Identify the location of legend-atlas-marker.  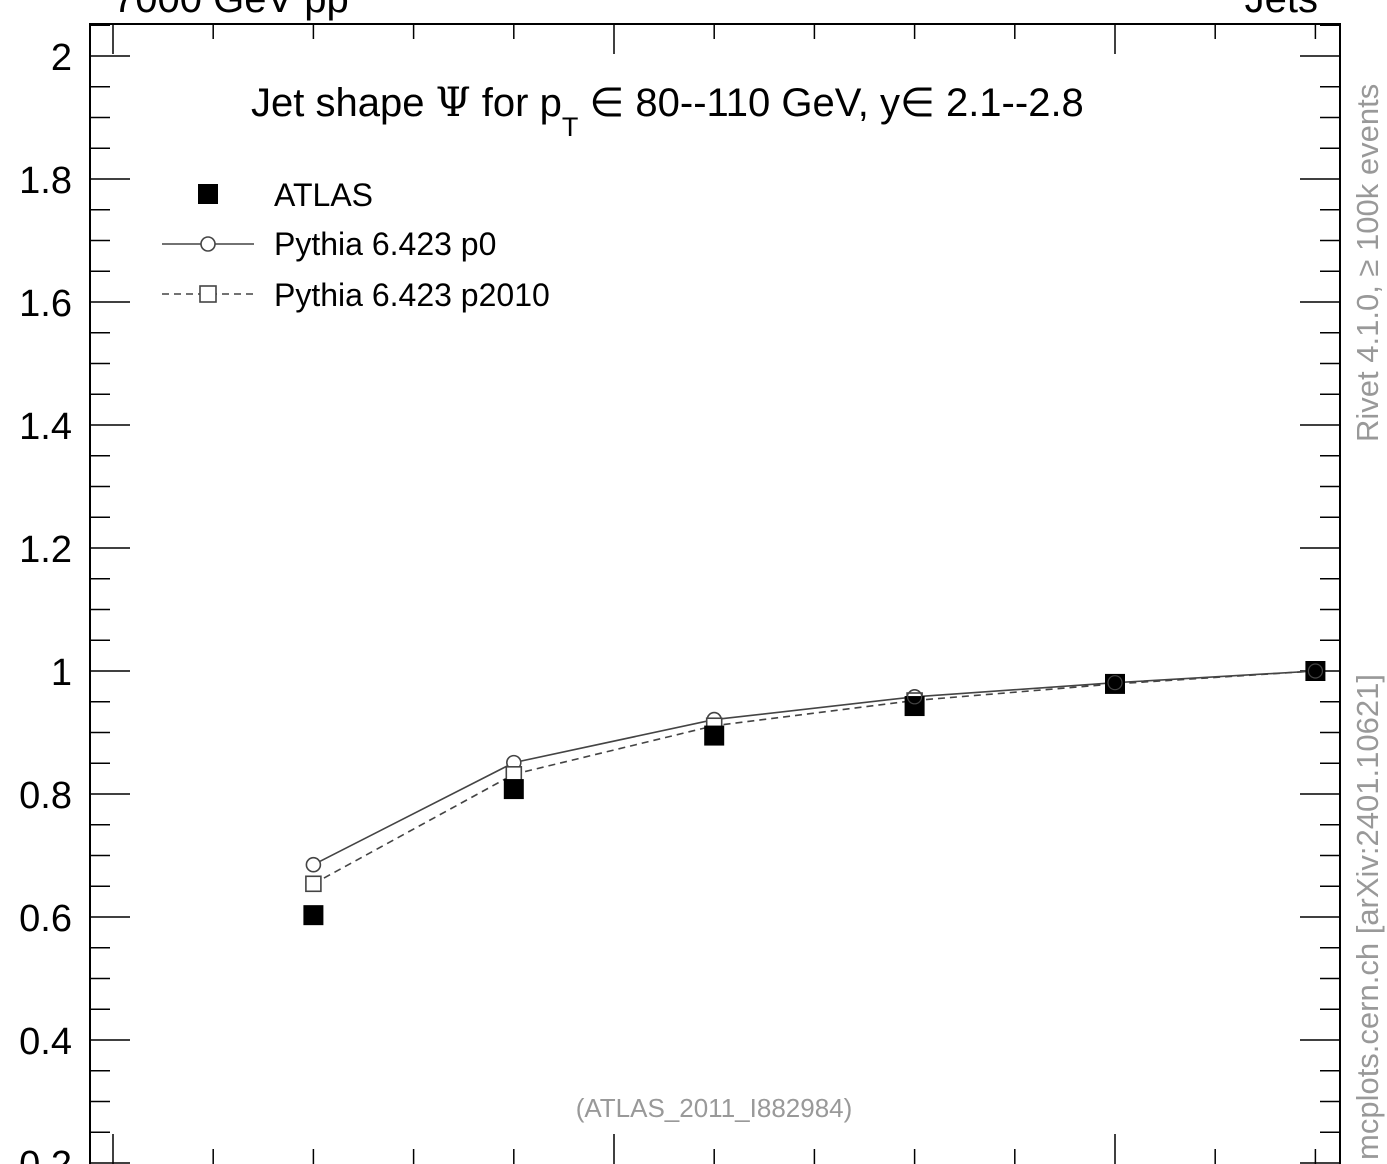
(208, 194).